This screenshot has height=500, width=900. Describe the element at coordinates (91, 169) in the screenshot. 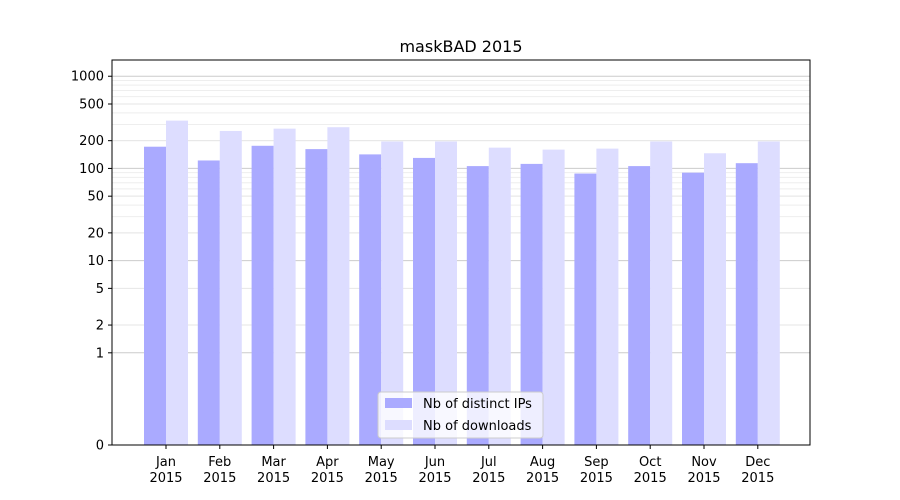

I see `y-tick-label: 100` at that location.